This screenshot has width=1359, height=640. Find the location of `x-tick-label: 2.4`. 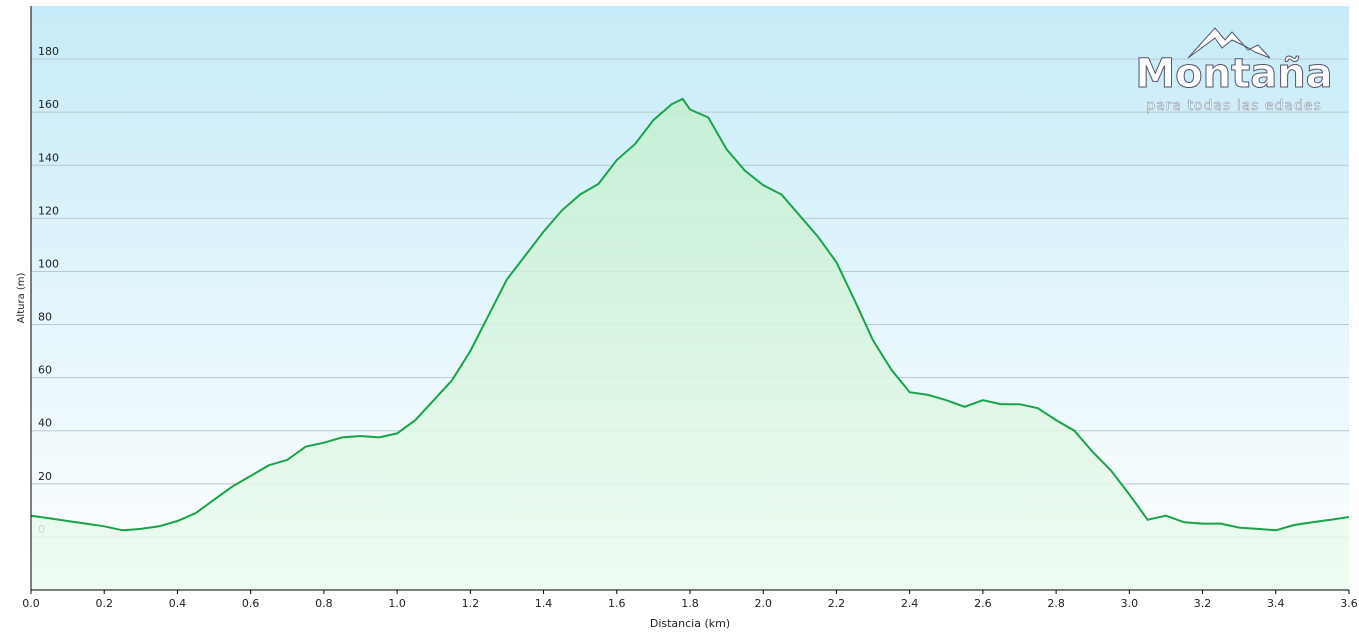

x-tick-label: 2.4 is located at coordinates (910, 603).